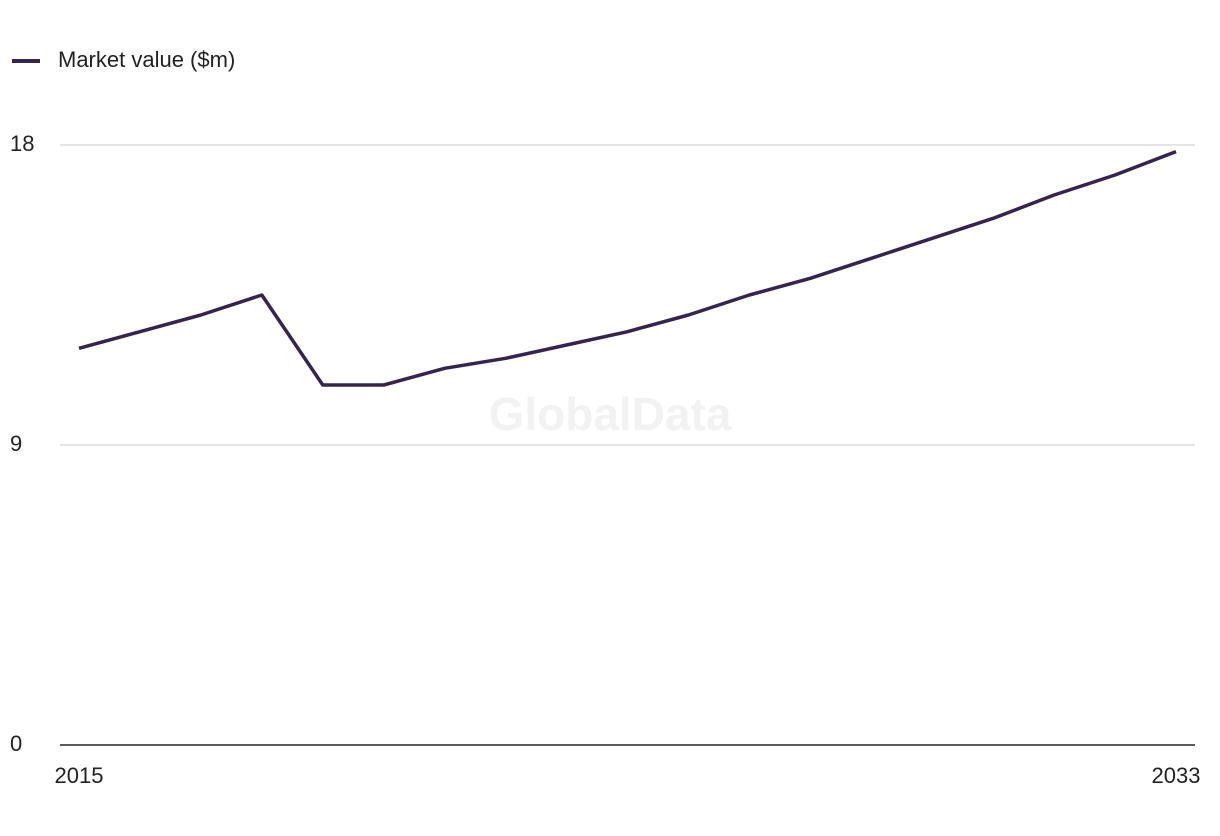 Image resolution: width=1220 pixels, height=836 pixels. I want to click on y-tick-label: 18, so click(22, 143).